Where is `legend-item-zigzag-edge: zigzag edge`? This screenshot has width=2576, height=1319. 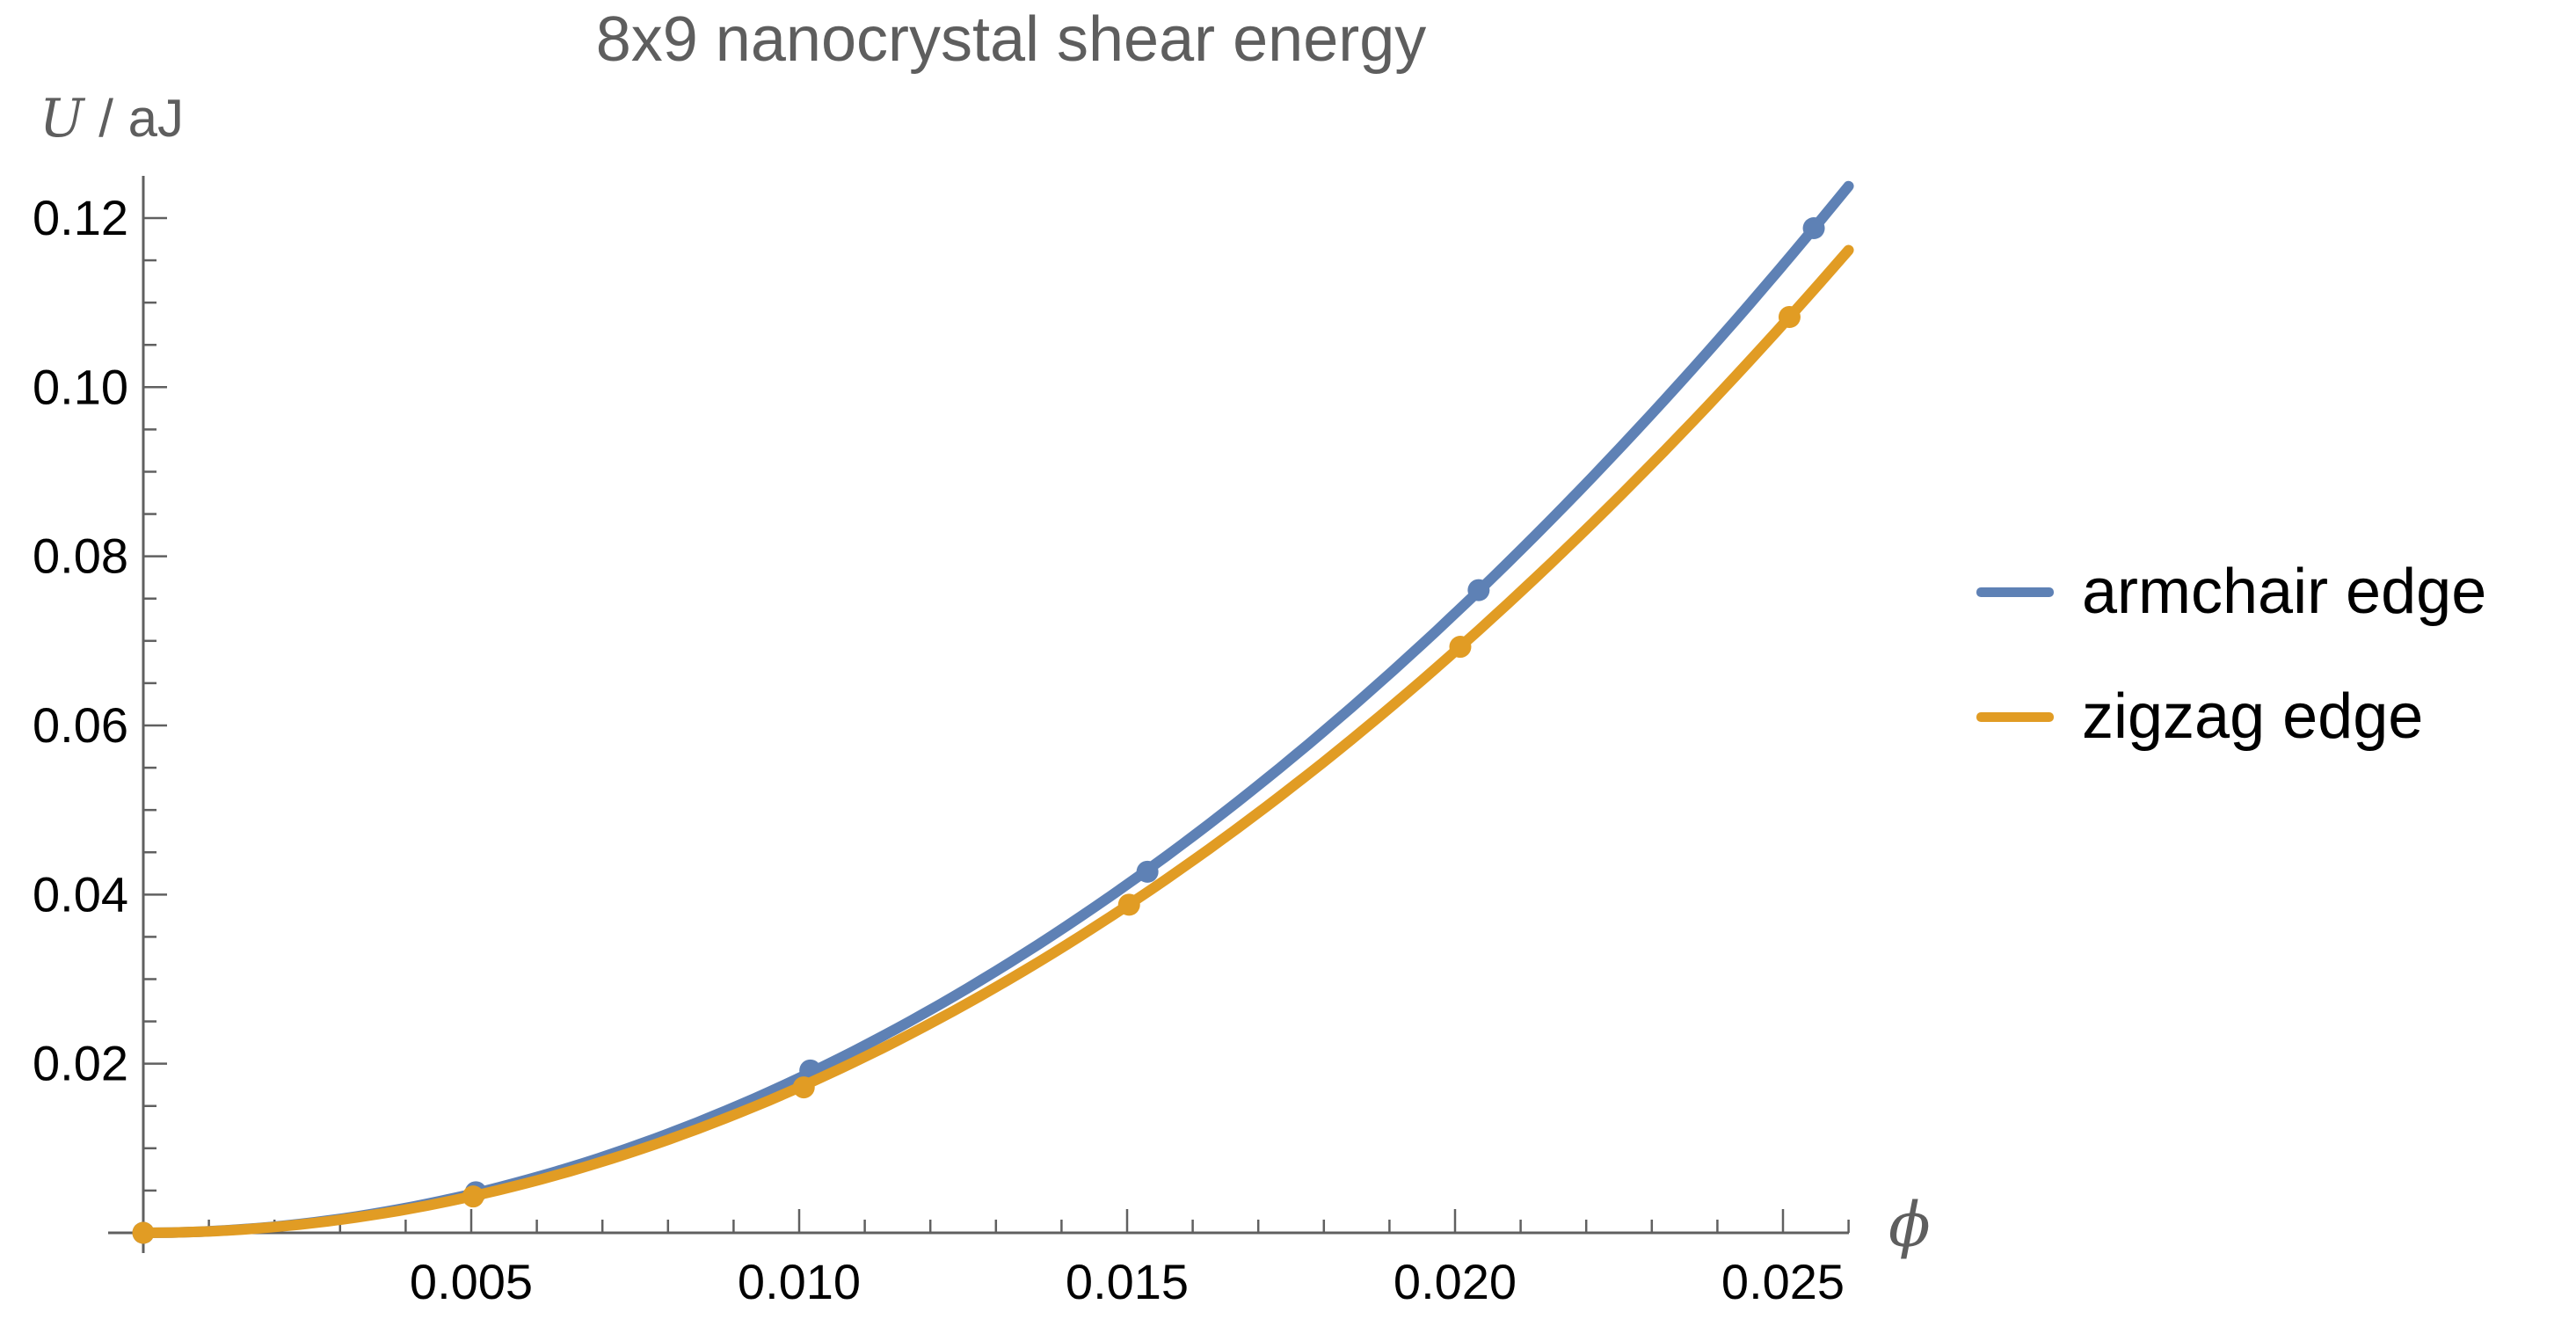 legend-item-zigzag-edge: zigzag edge is located at coordinates (2199, 716).